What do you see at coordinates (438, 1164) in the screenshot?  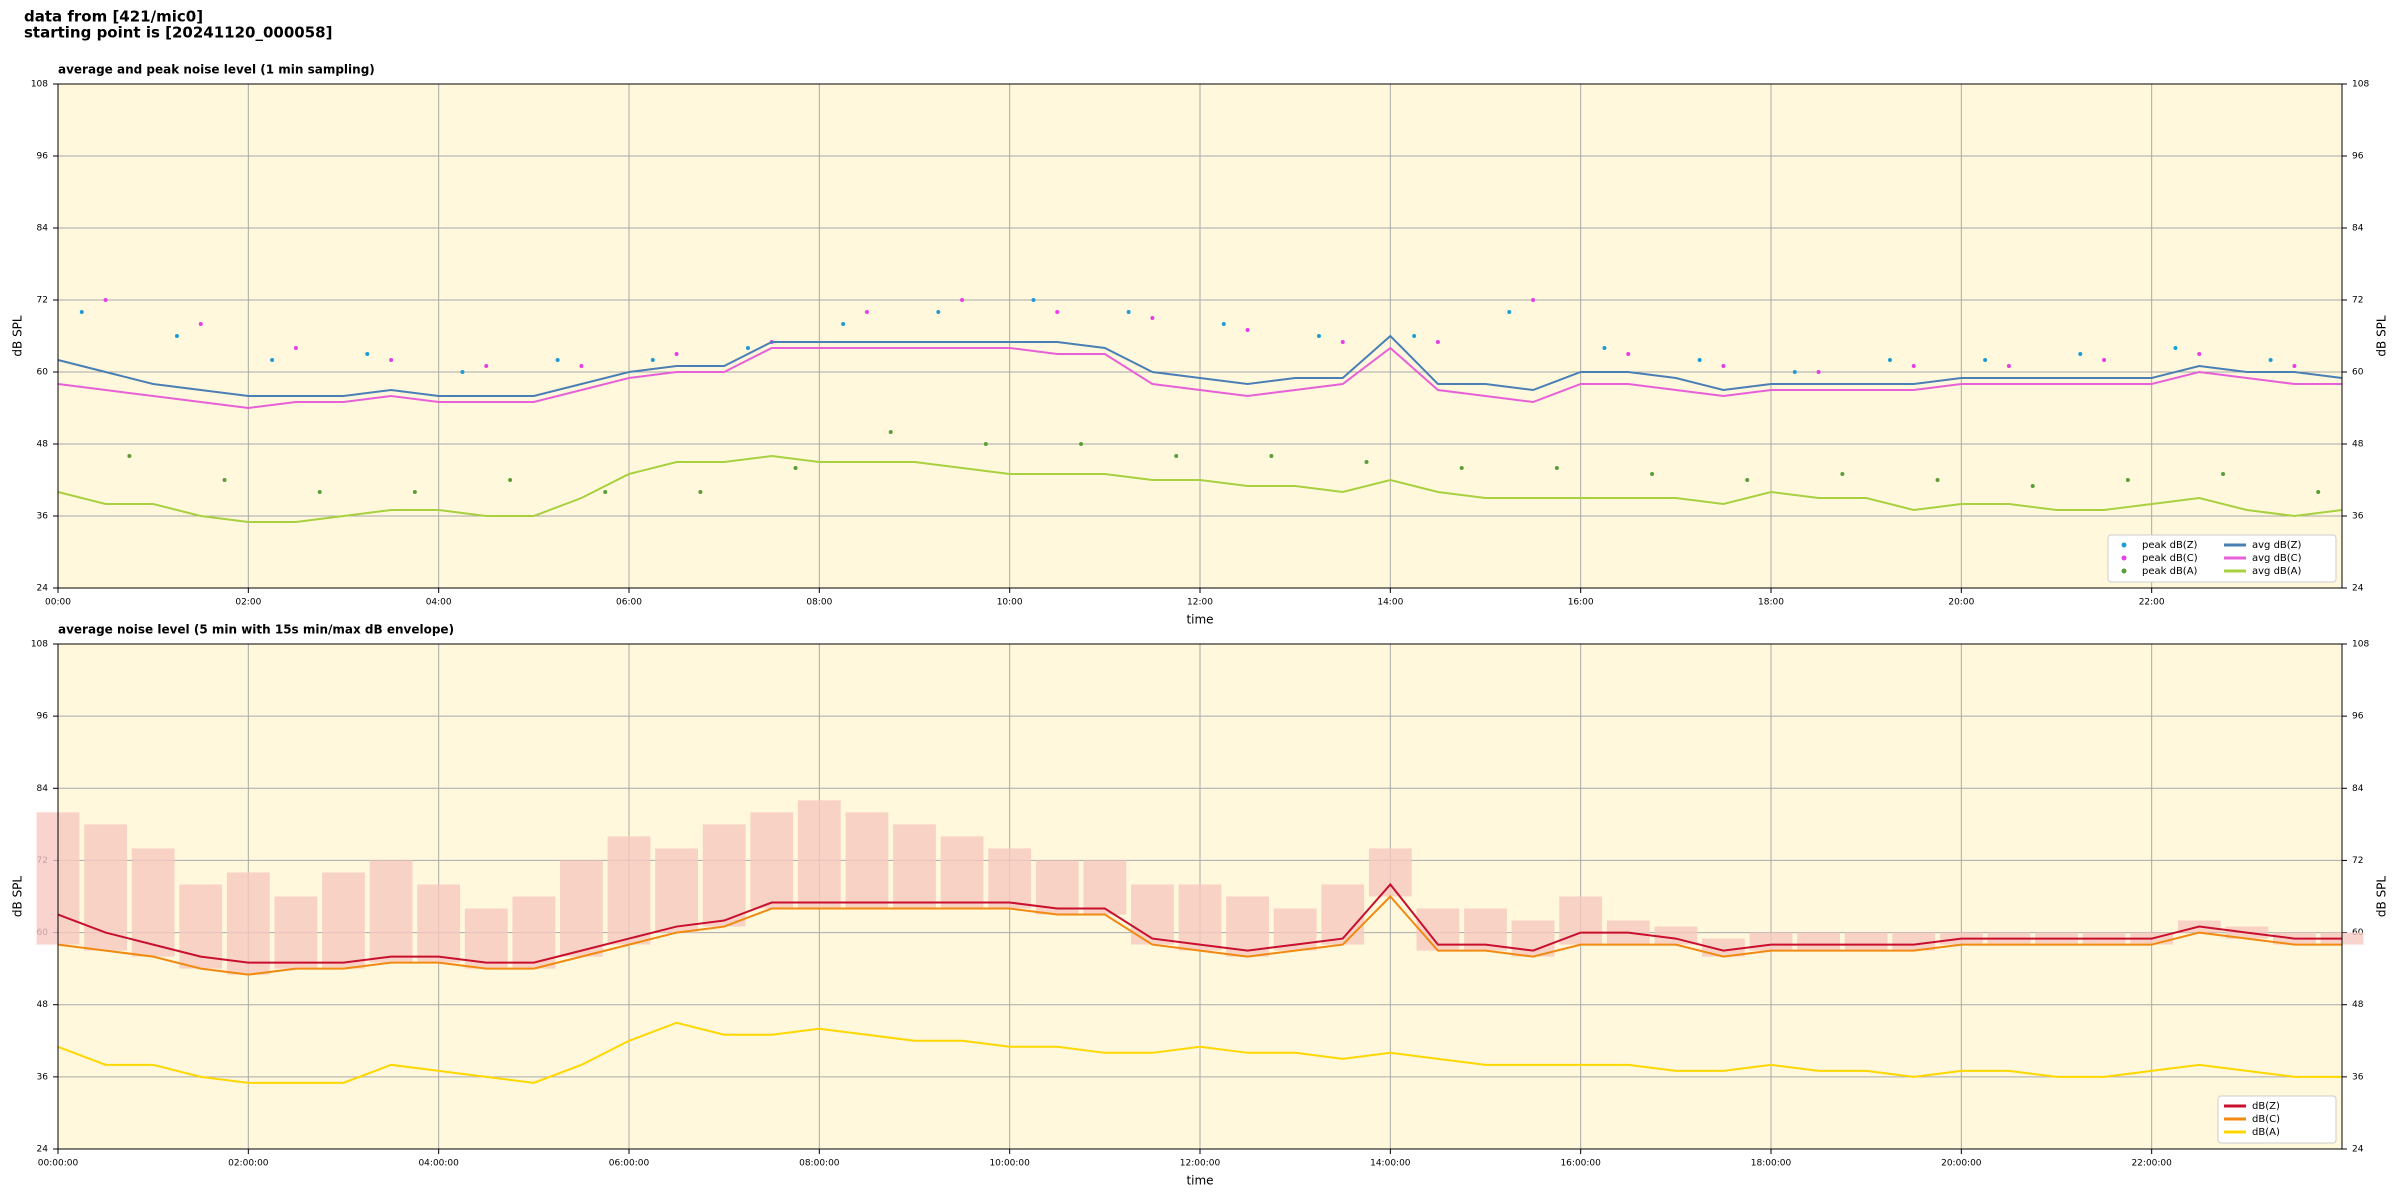 I see `x-tick-label: 04:00:00` at bounding box center [438, 1164].